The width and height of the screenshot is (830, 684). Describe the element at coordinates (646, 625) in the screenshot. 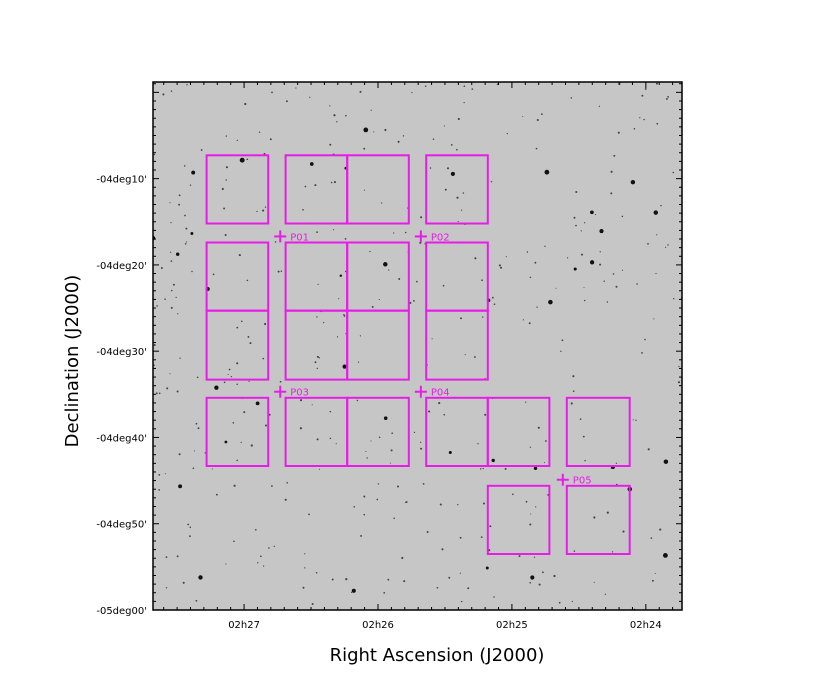

I see `x-tick-label: 02h24` at that location.